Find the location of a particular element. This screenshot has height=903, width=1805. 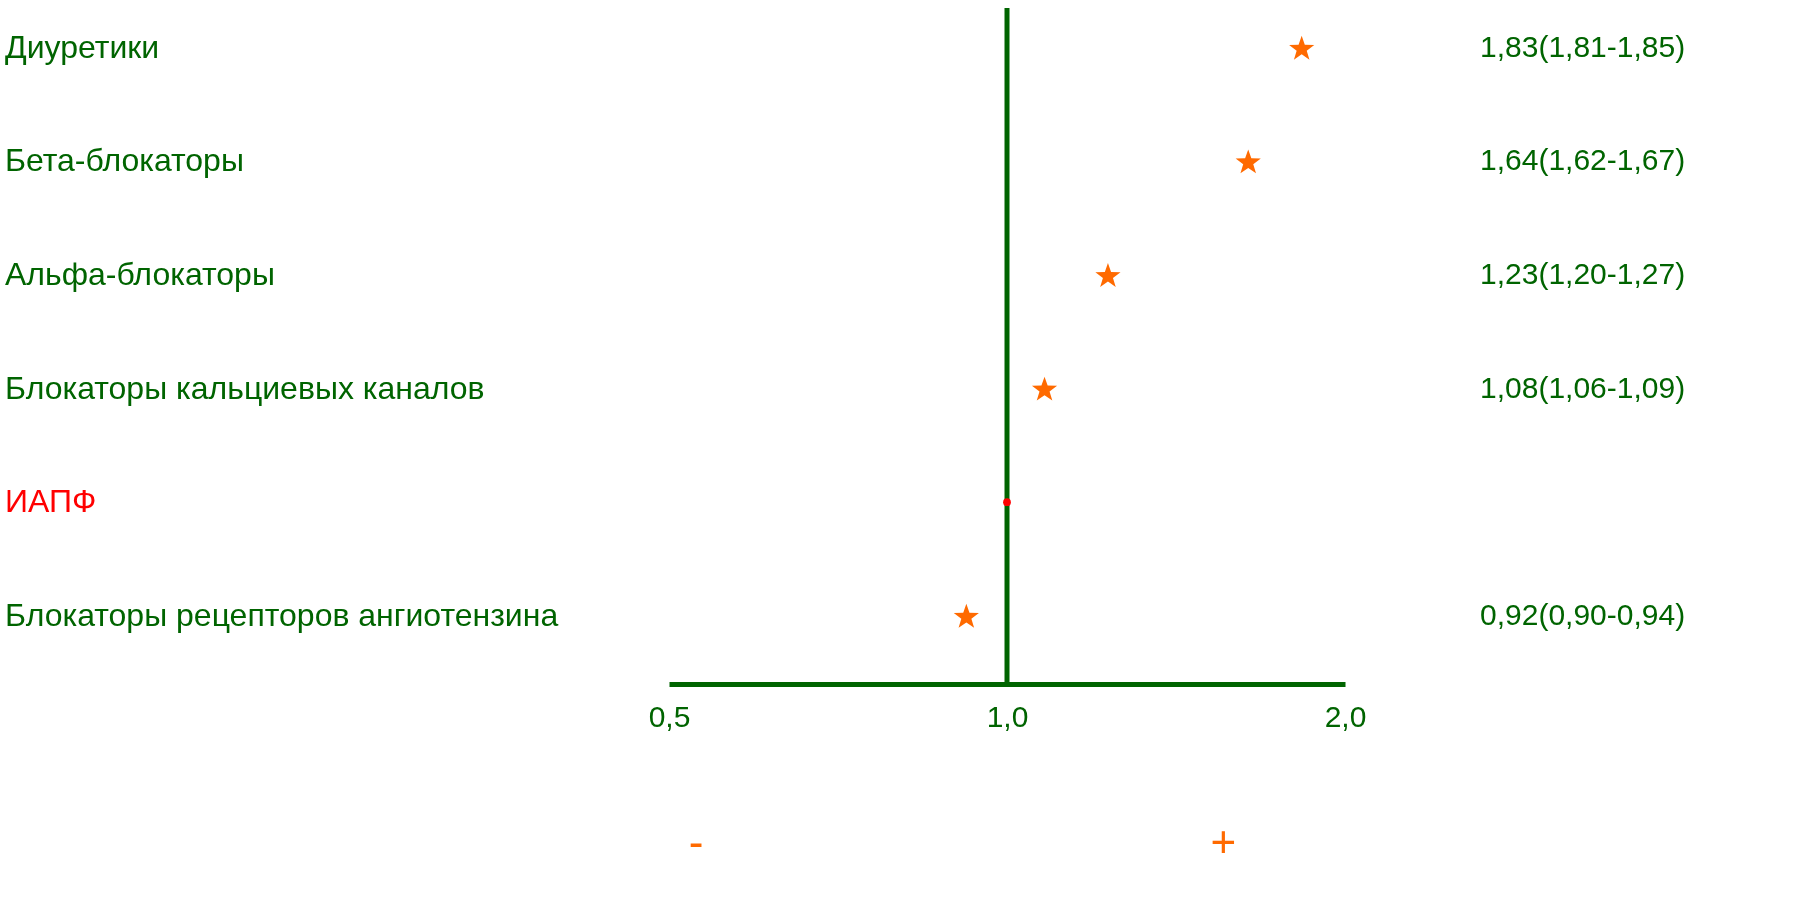

data-label: 1,64(1,62-1,67) is located at coordinates (1583, 160).